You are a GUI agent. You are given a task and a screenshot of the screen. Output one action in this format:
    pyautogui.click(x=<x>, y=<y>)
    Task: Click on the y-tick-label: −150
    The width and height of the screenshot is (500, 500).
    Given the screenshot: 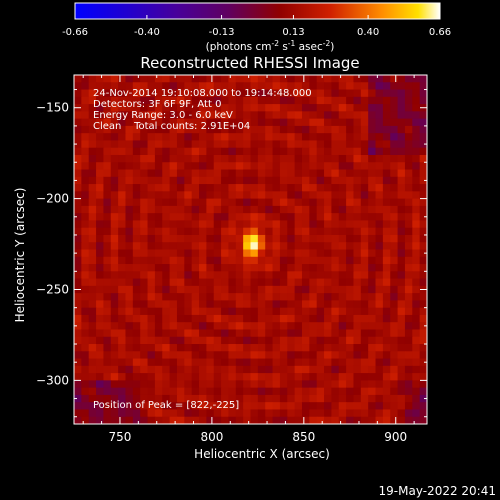 What is the action you would take?
    pyautogui.click(x=52, y=108)
    